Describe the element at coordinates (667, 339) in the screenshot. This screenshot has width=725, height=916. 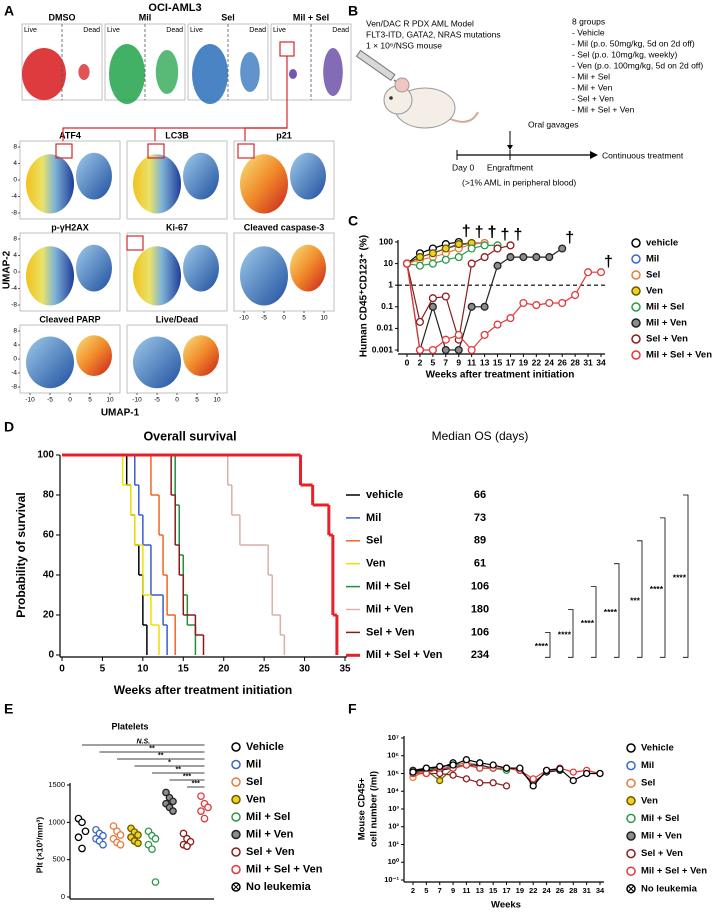
I see `legend-label: Sel + Ven` at that location.